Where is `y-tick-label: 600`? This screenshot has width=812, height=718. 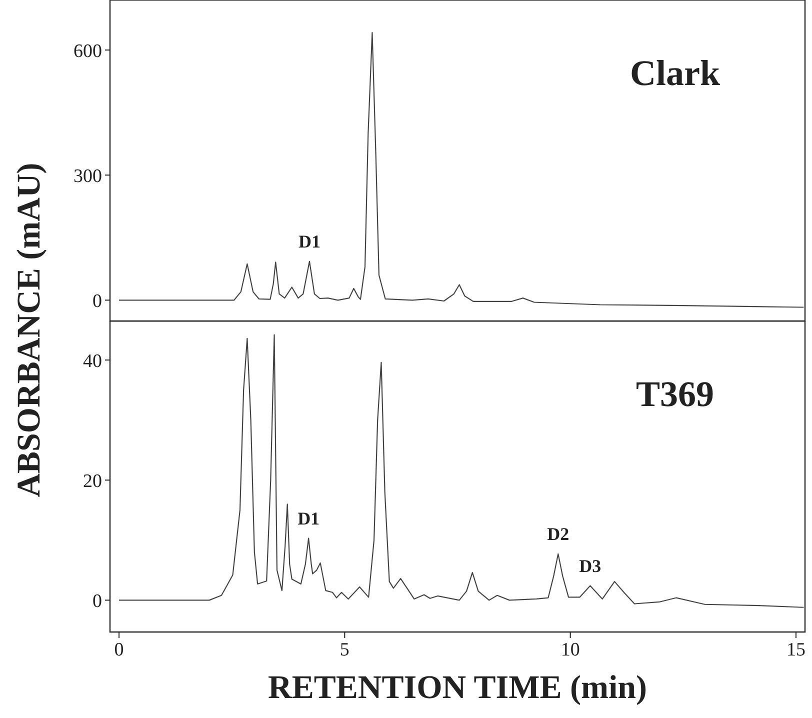
y-tick-label: 600 is located at coordinates (88, 51).